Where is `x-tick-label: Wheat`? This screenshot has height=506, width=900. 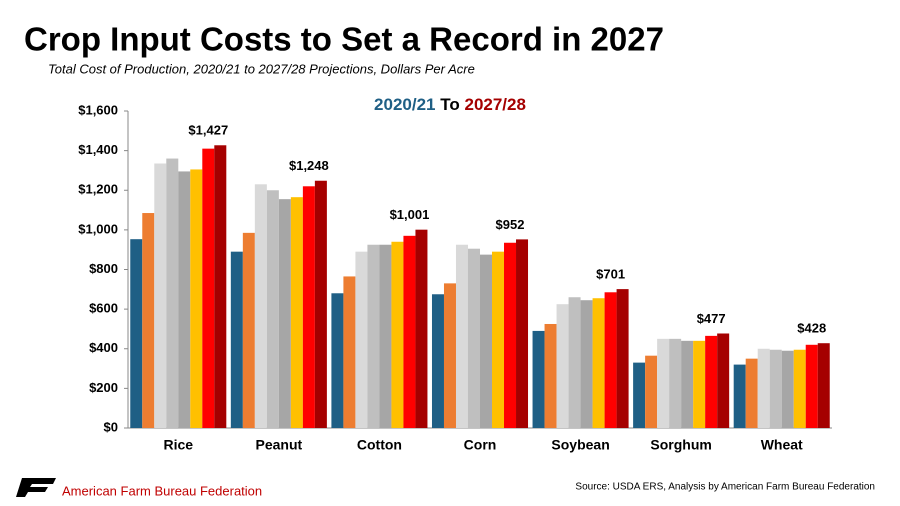
x-tick-label: Wheat is located at coordinates (782, 445).